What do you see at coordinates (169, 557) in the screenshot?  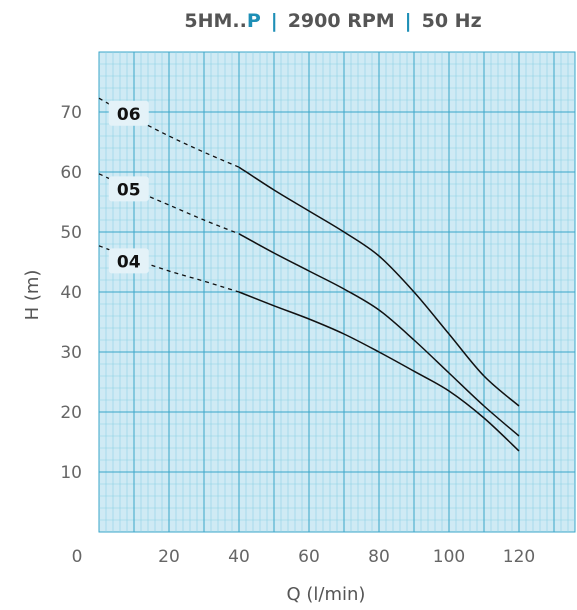 I see `x-tick-label: 20` at bounding box center [169, 557].